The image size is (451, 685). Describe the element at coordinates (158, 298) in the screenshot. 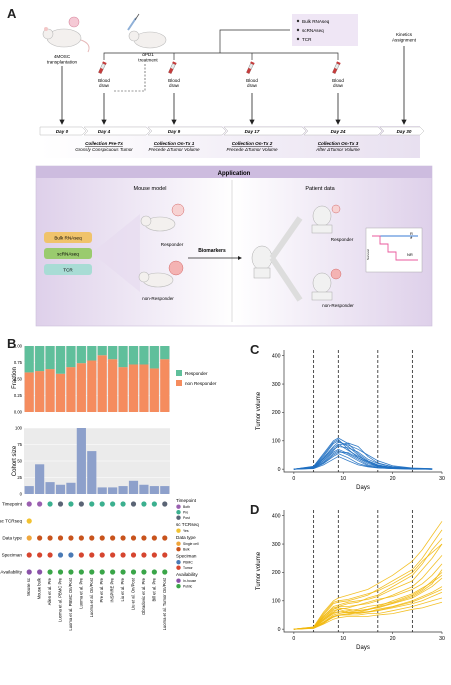

I see `mouse-nonresponder-label: non-Responder` at that location.